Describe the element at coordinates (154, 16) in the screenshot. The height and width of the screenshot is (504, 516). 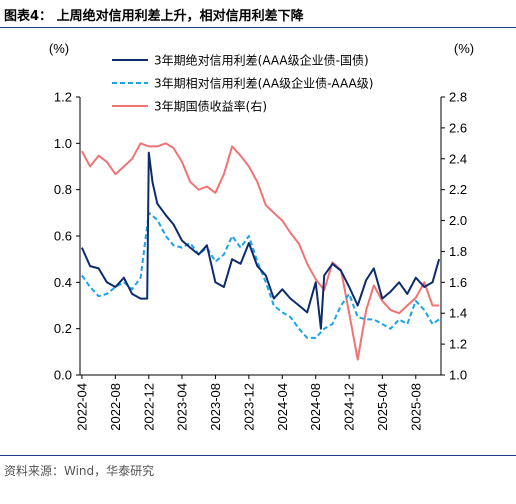
I see `figure-title: 图表4： 上周绝对信用利差上升，相对信用利差下降` at that location.